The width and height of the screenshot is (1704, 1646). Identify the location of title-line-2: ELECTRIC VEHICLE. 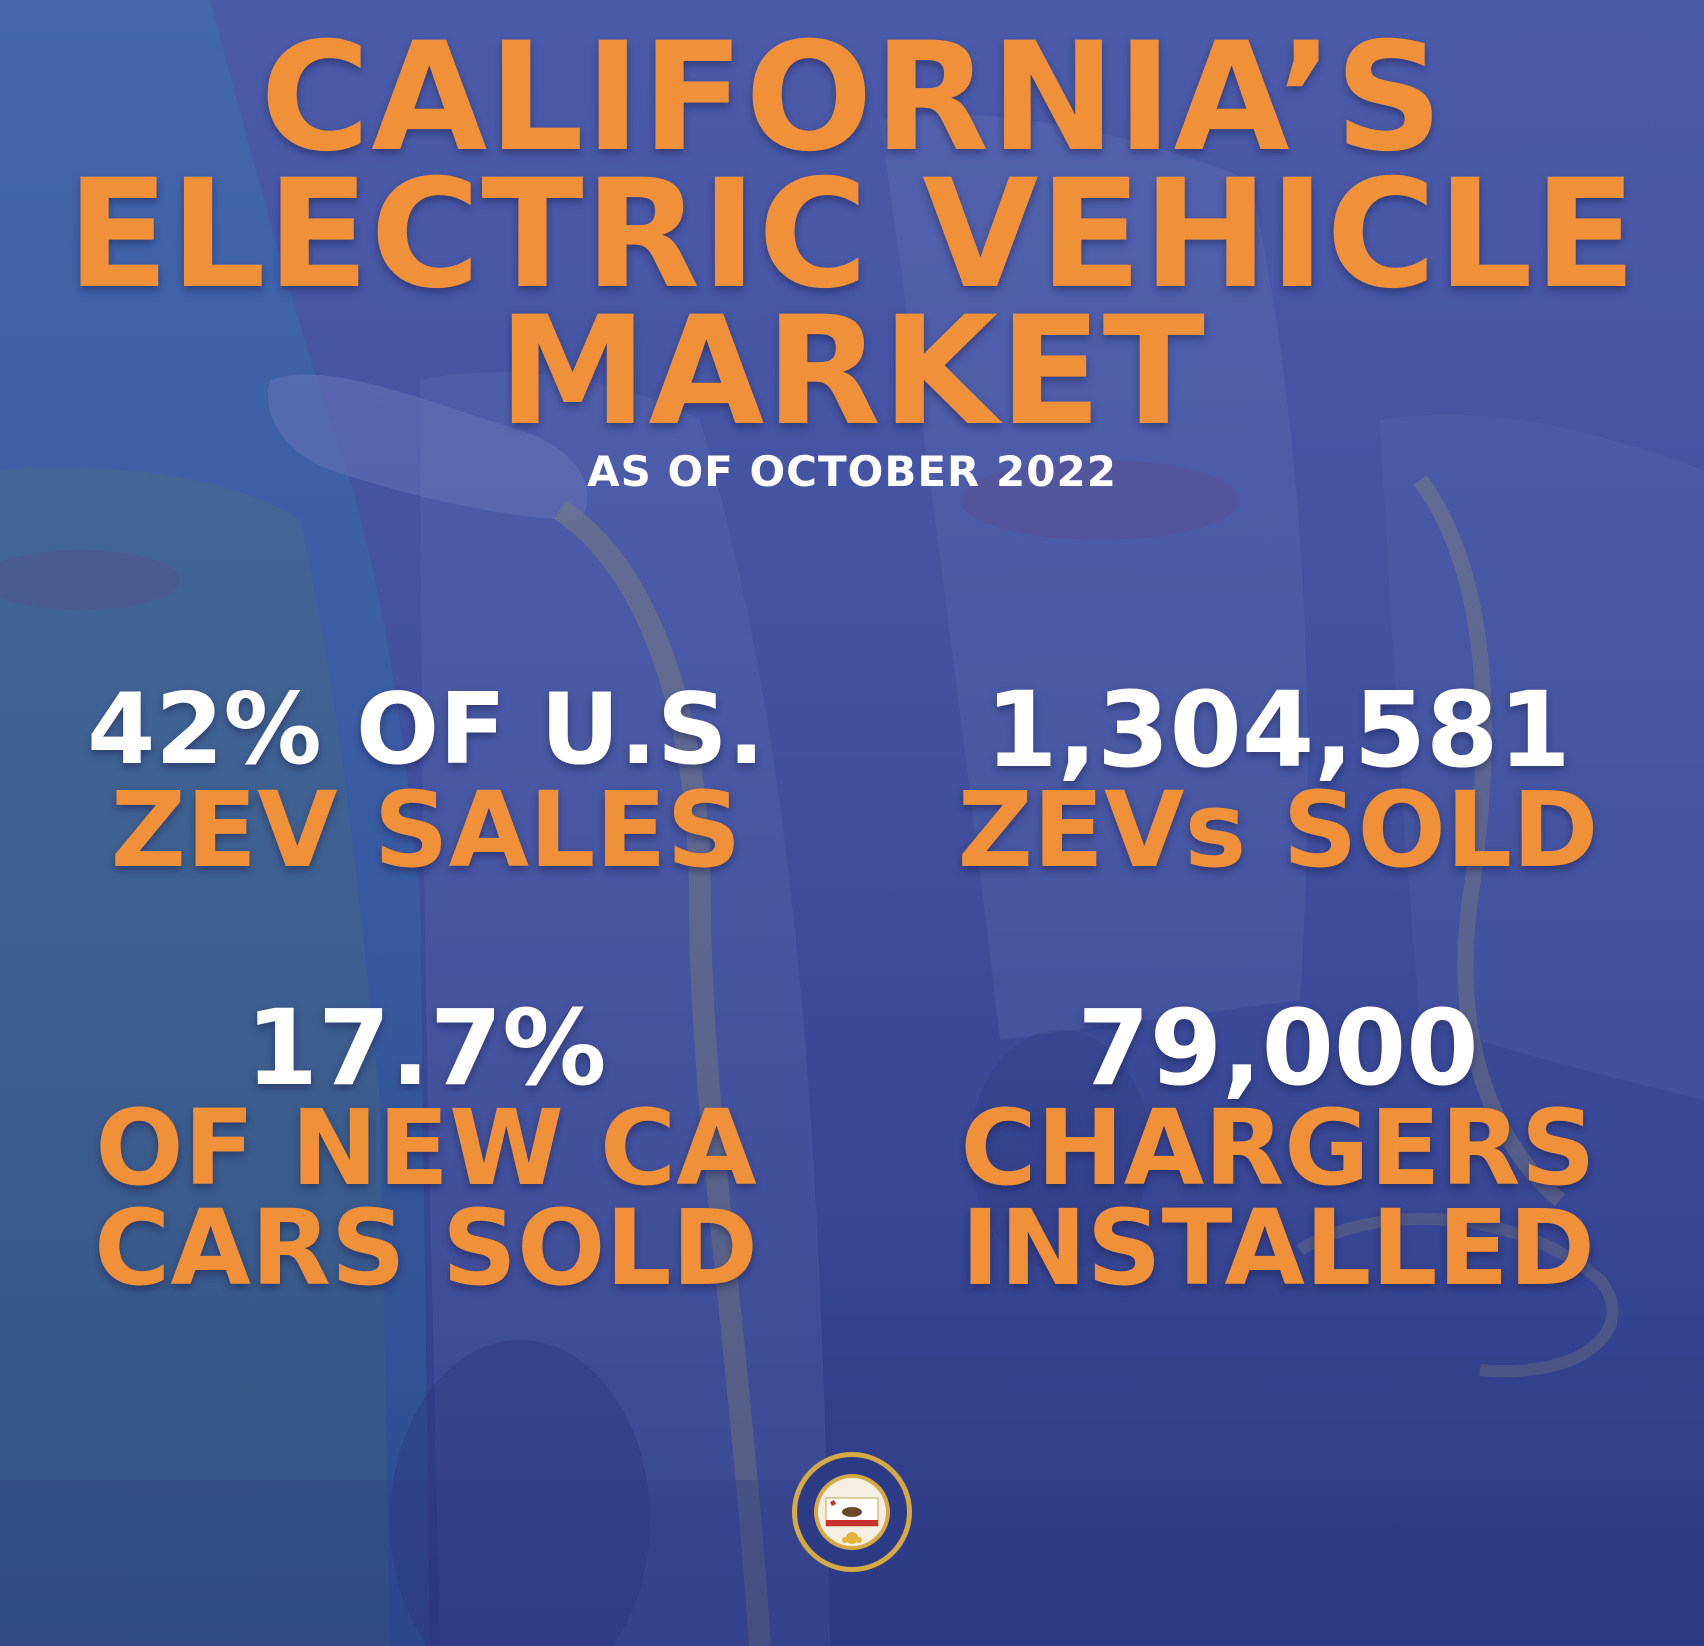
(852, 235).